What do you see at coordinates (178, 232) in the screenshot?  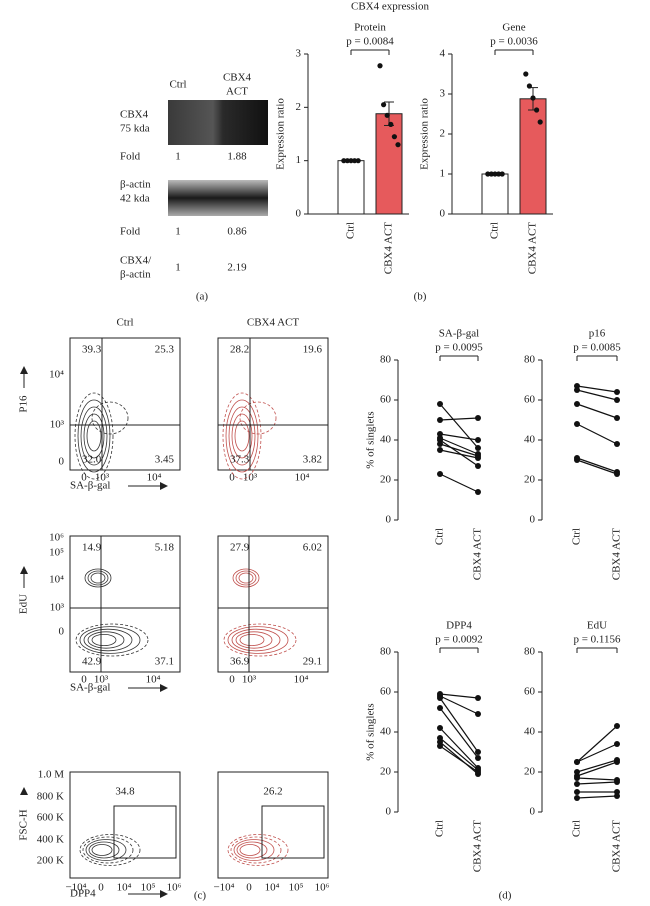 I see `blot-value: 1` at bounding box center [178, 232].